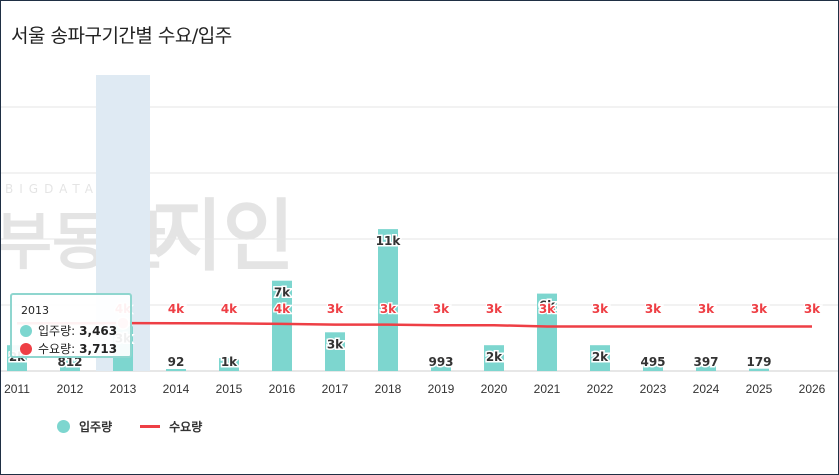  I want to click on supply-bar-label-2020: 2k, so click(494, 357).